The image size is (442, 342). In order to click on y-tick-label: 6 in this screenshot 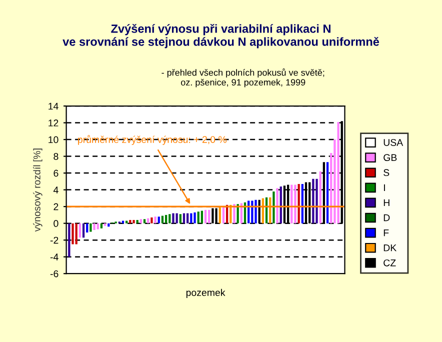, I will do `click(56, 173)`.